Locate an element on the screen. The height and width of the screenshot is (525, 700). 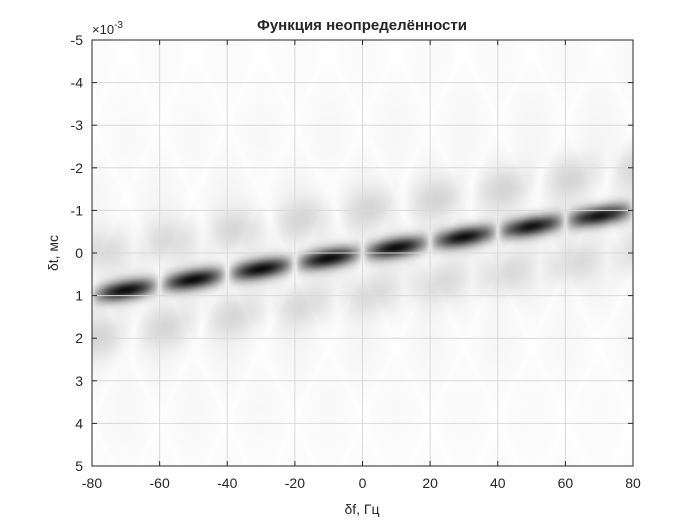
x-tick-label: 20 is located at coordinates (430, 483).